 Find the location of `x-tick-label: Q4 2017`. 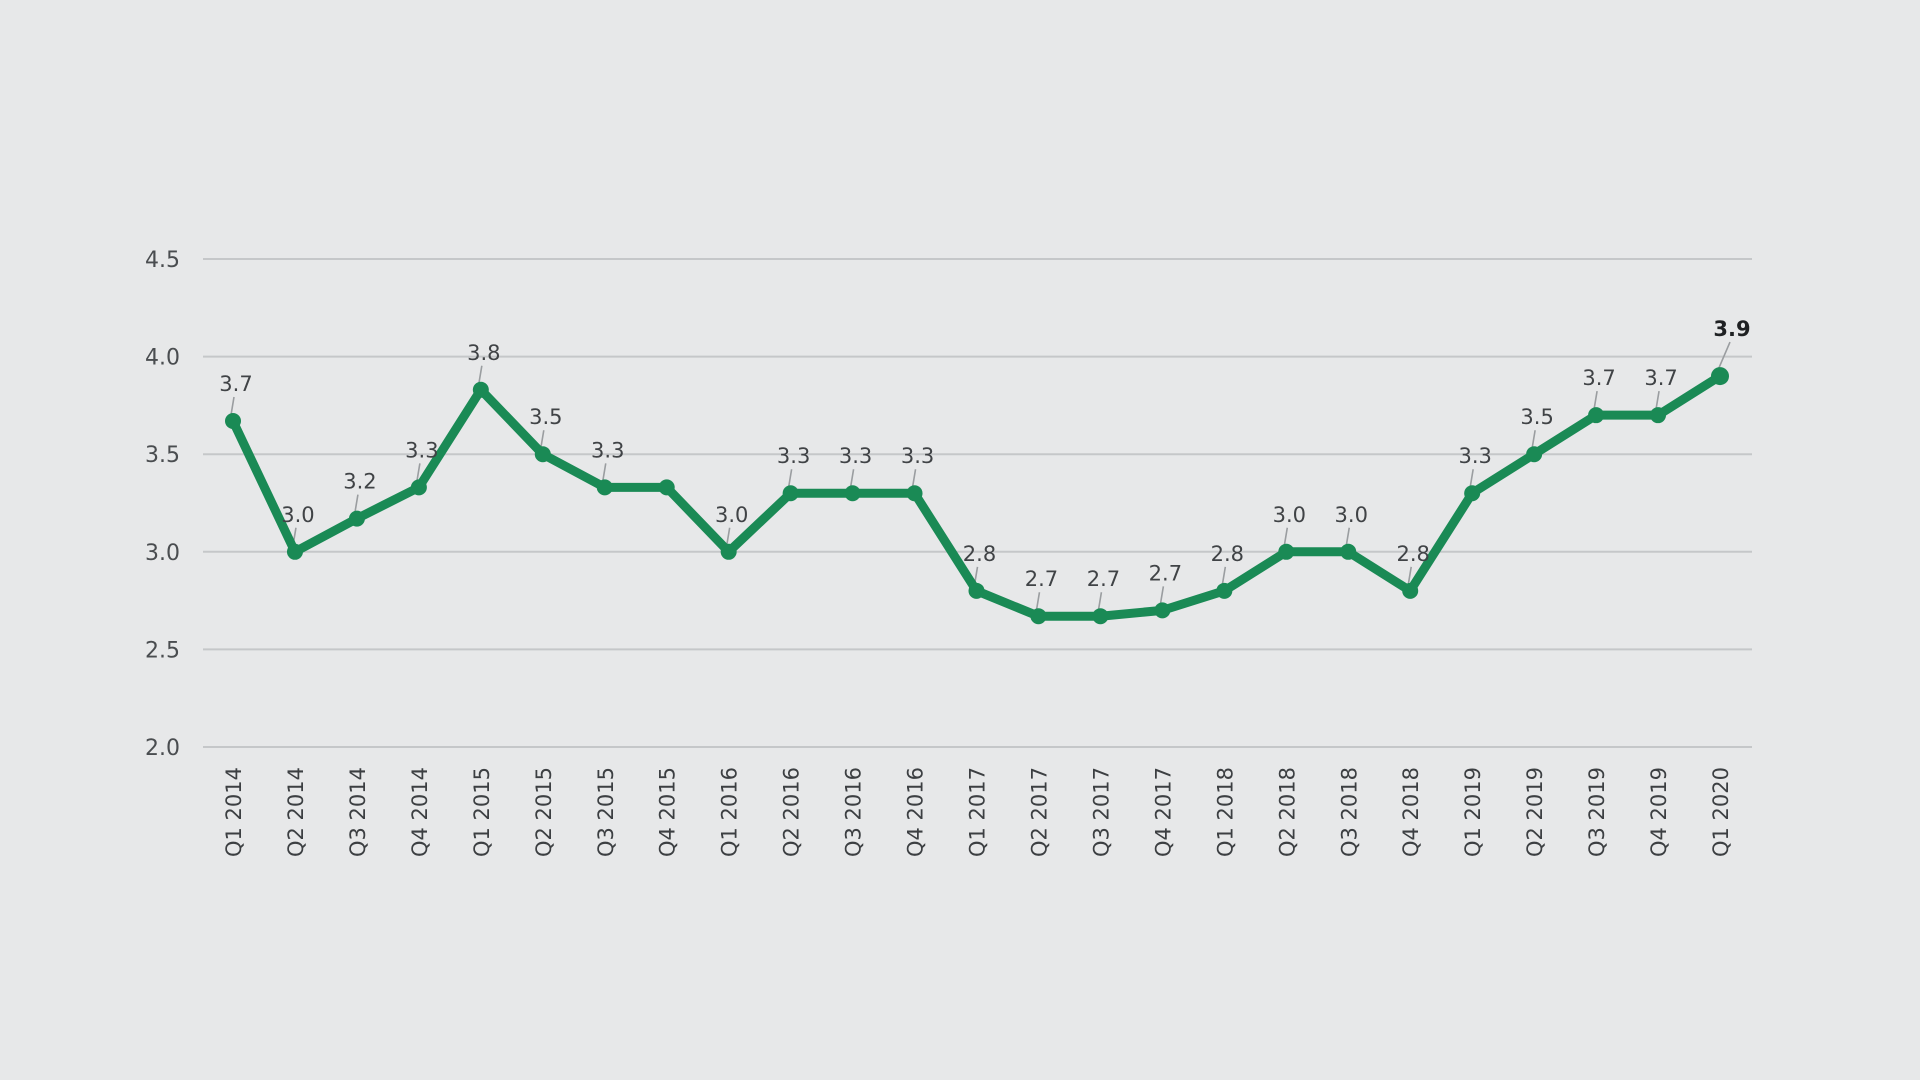

x-tick-label: Q4 2017 is located at coordinates (1163, 812).